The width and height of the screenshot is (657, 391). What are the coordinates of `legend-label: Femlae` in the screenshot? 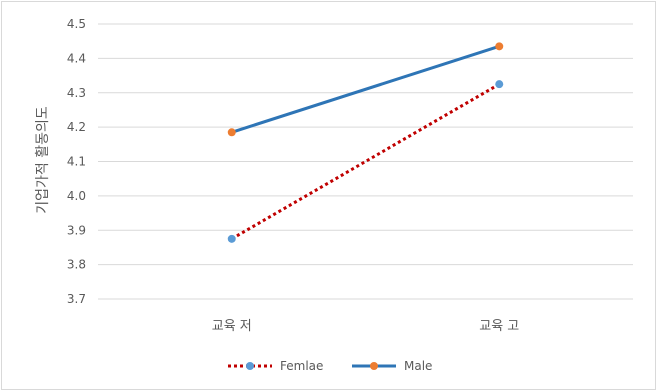 It's located at (301, 366).